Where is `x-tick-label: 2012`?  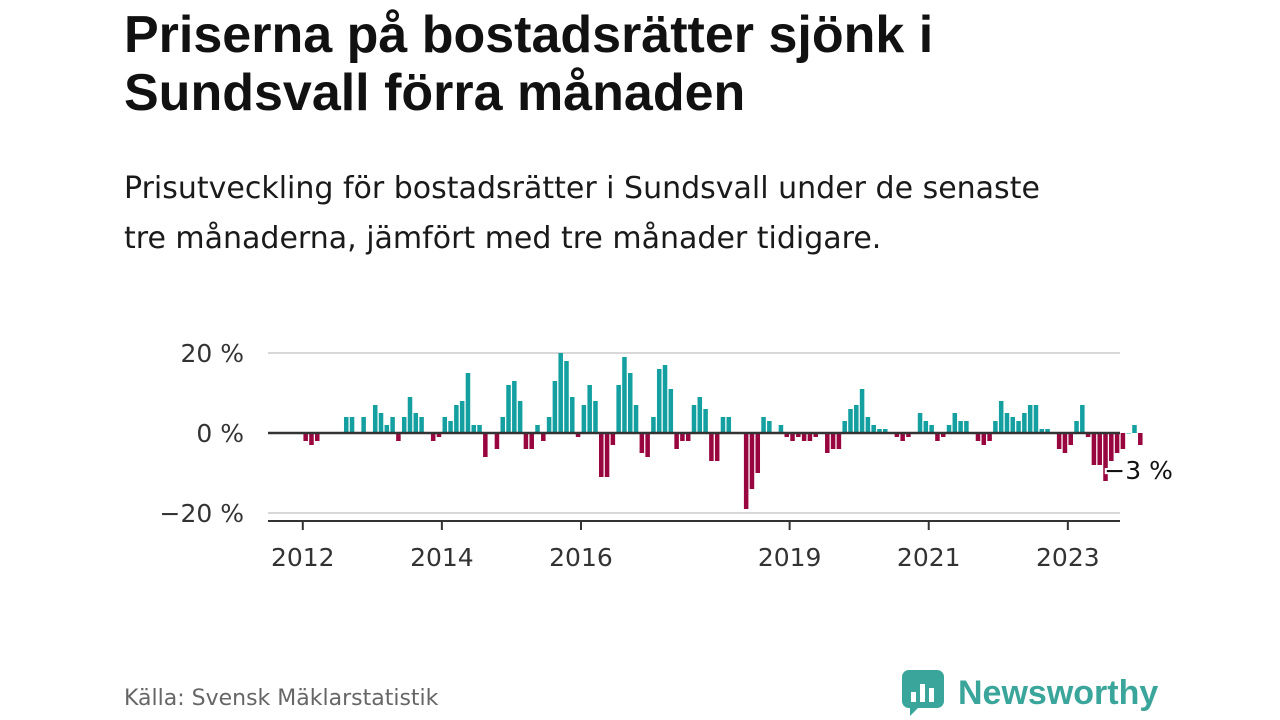
x-tick-label: 2012 is located at coordinates (303, 557).